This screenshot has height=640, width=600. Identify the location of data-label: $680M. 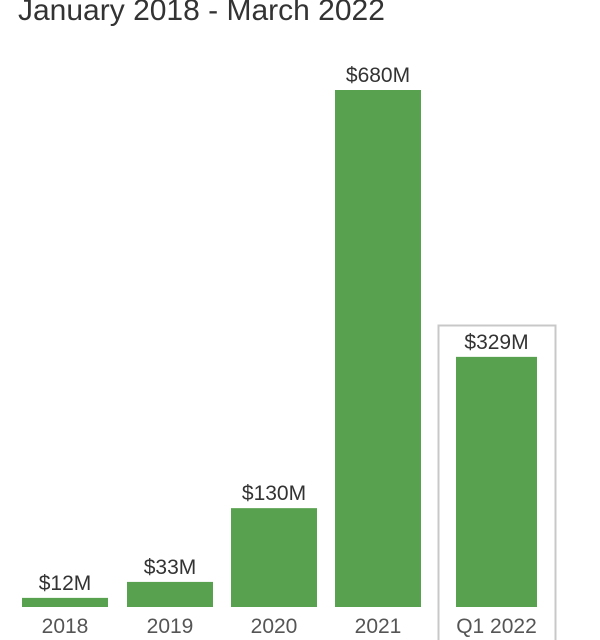
(378, 75).